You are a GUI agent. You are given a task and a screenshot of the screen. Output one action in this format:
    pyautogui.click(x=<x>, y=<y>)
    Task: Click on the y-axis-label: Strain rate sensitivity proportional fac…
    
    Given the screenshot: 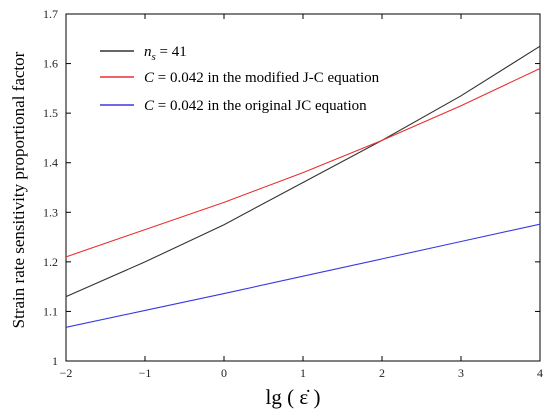 What is the action you would take?
    pyautogui.click(x=18, y=189)
    